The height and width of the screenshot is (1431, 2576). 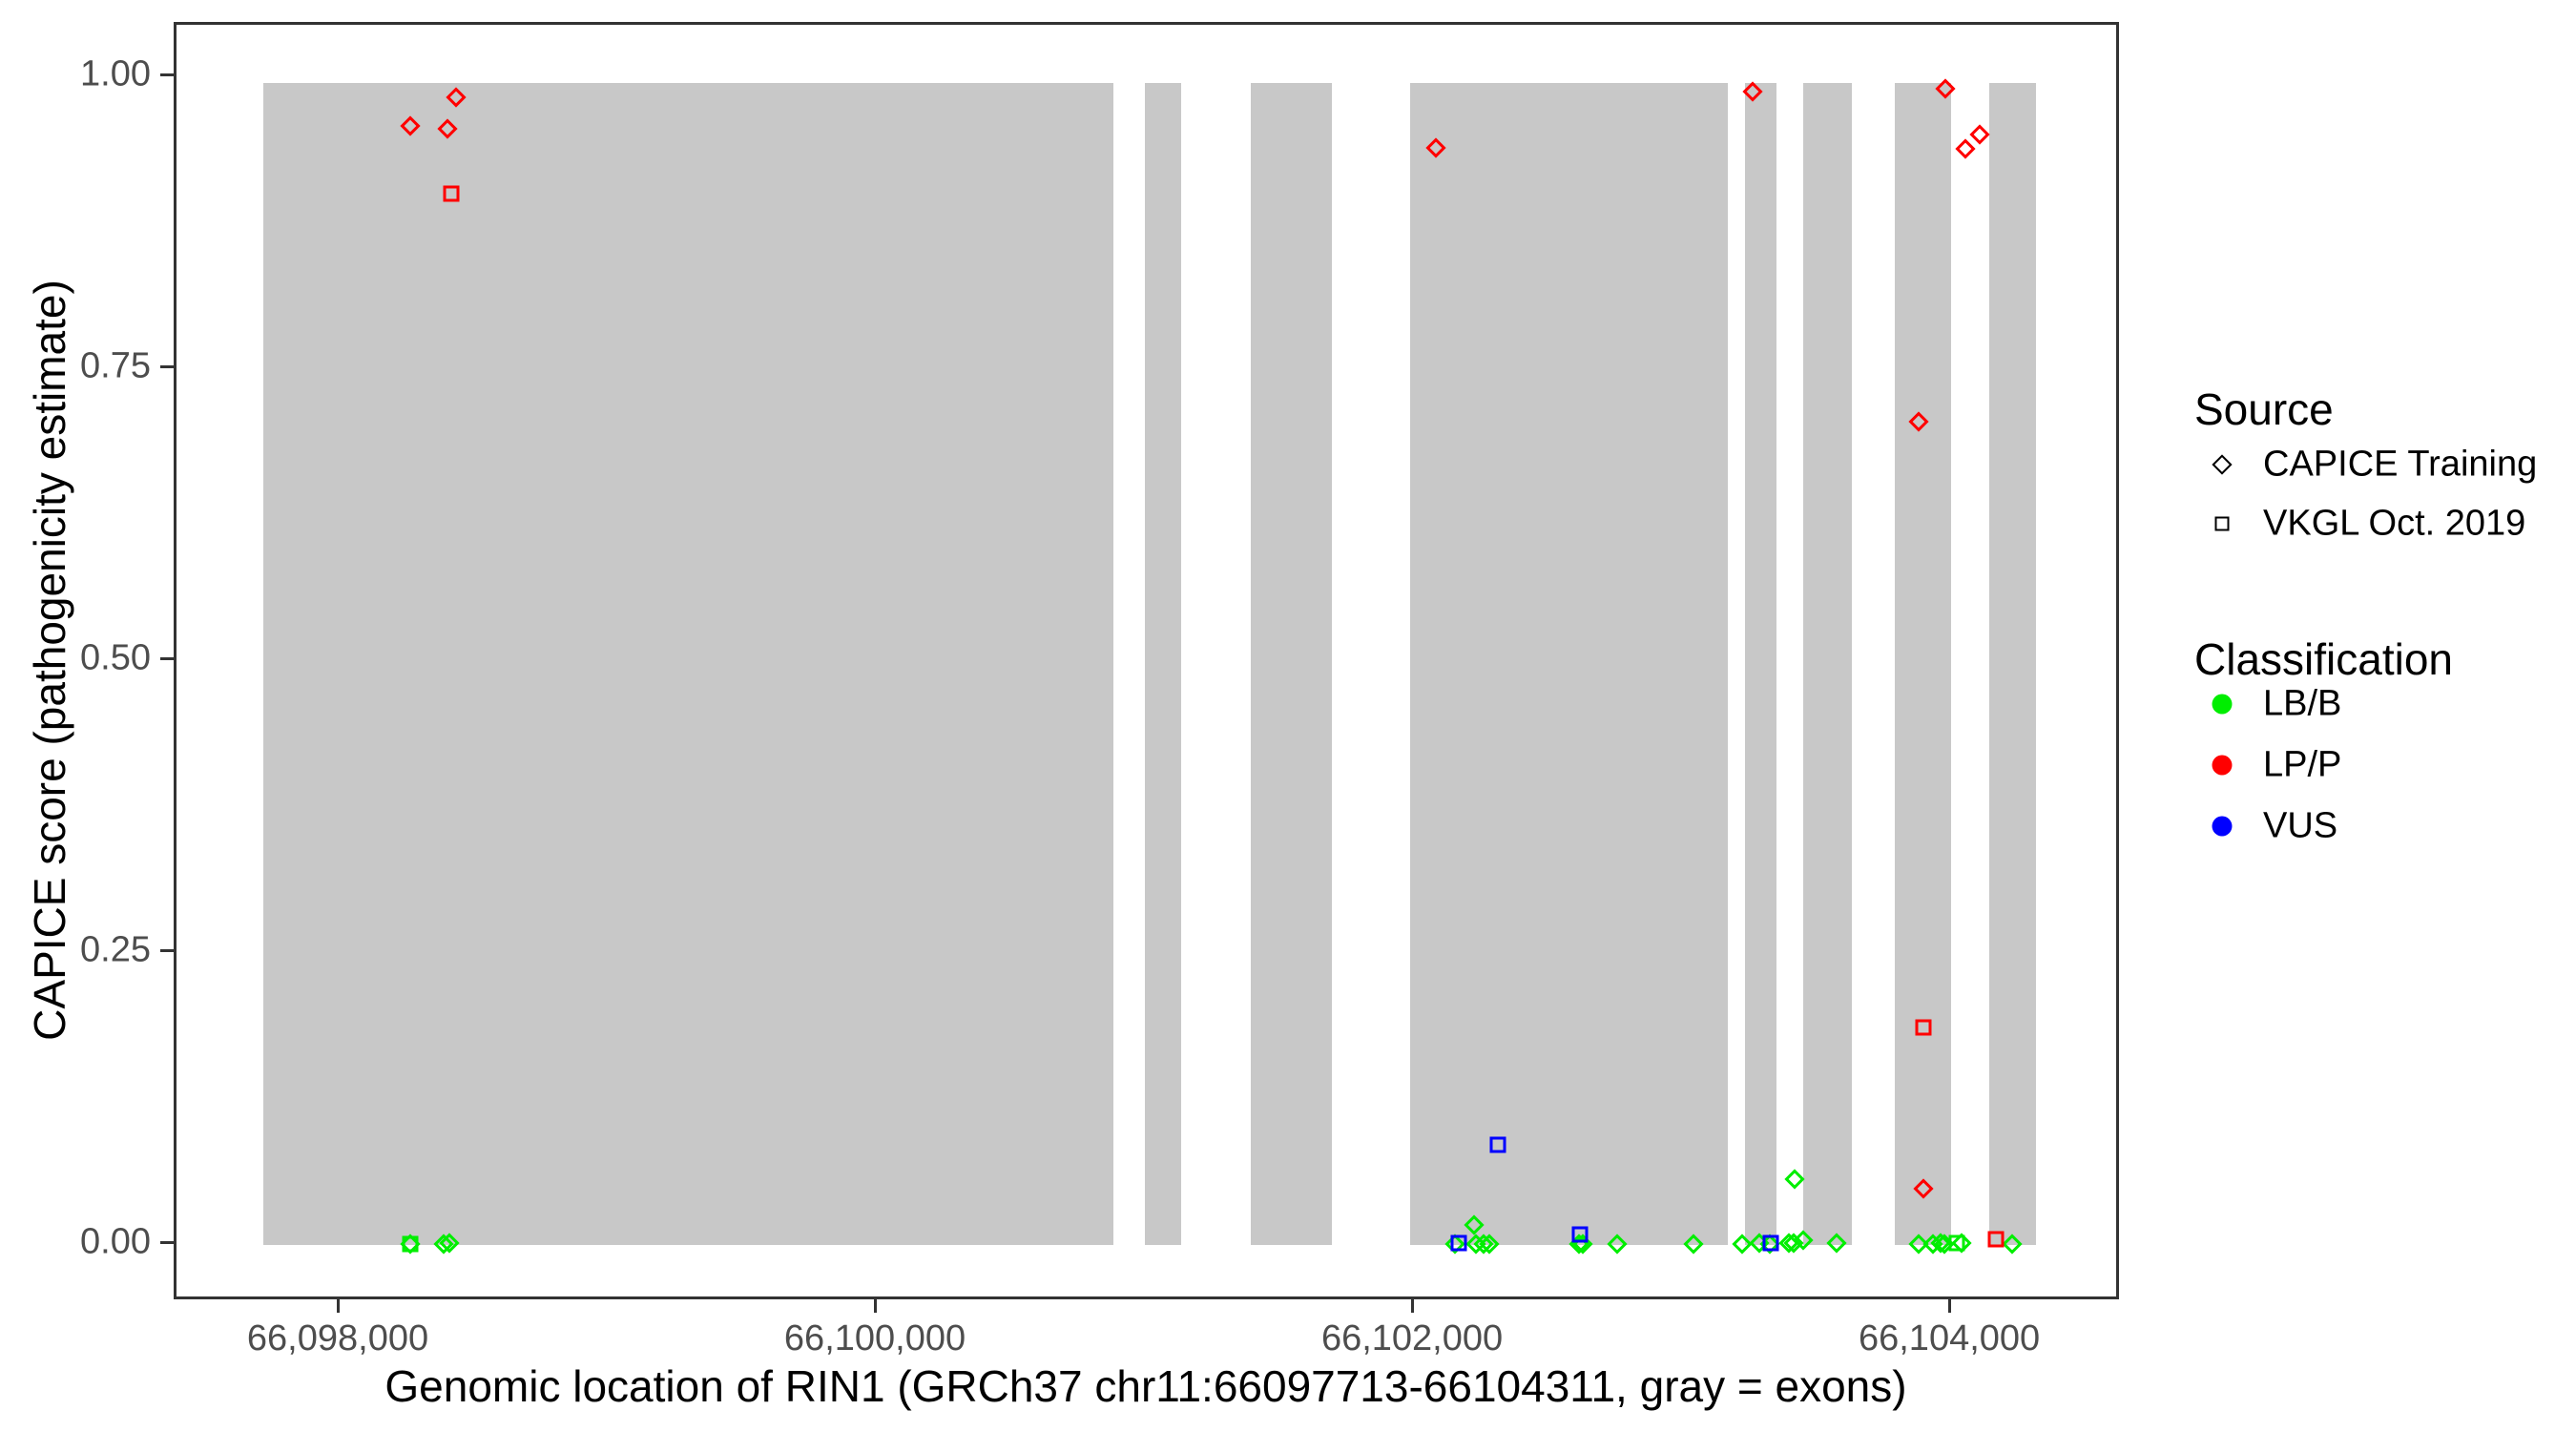 What do you see at coordinates (115, 949) in the screenshot?
I see `y-tick-label: 0.25` at bounding box center [115, 949].